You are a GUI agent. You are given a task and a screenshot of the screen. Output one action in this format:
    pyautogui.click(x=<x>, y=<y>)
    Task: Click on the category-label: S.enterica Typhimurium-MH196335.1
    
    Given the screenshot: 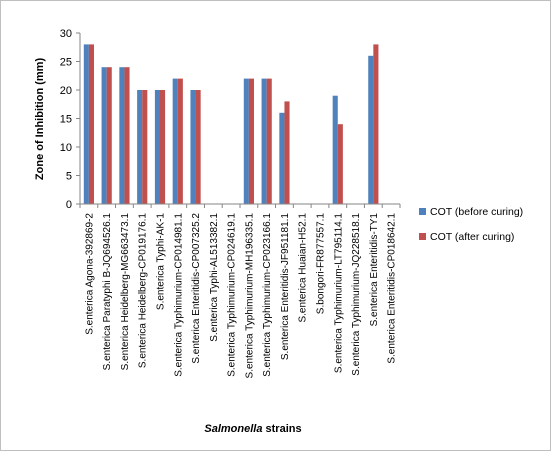 What is the action you would take?
    pyautogui.click(x=249, y=296)
    